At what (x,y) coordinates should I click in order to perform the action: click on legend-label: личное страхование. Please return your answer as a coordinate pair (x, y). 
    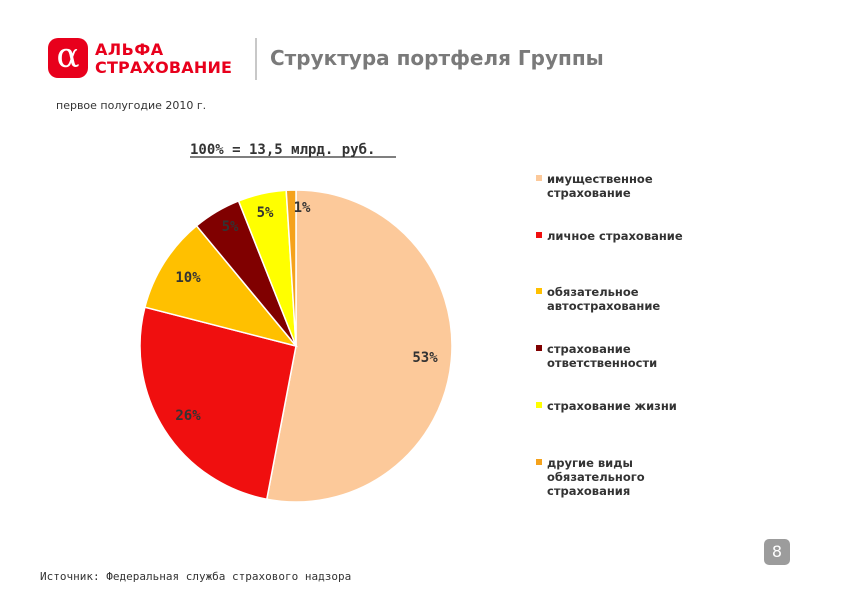
    Looking at the image, I should click on (615, 236).